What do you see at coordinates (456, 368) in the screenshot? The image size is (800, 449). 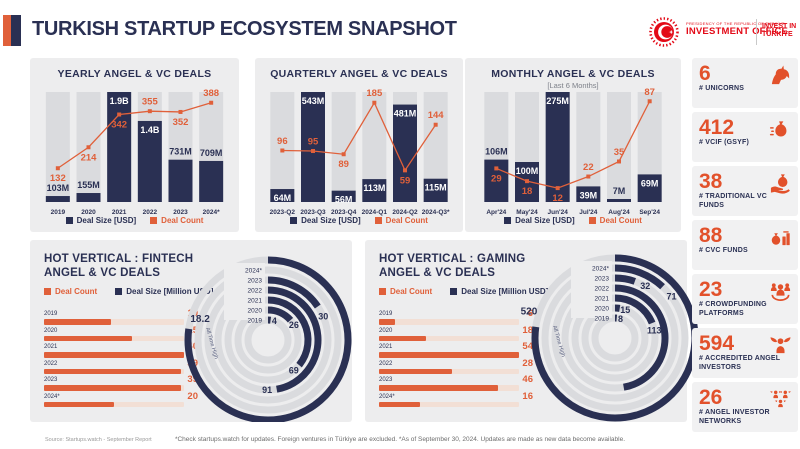 I see `hv-row: 2022 28` at bounding box center [456, 368].